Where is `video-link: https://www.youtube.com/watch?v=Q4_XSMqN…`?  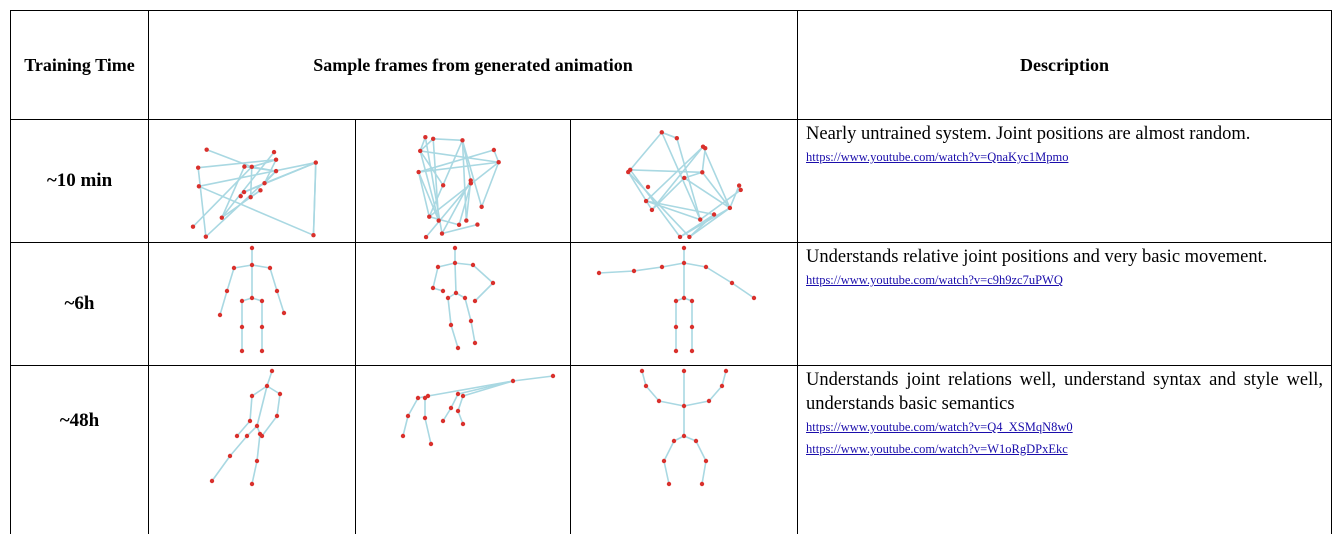
video-link: https://www.youtube.com/watch?v=Q4_XSMqN… is located at coordinates (939, 427).